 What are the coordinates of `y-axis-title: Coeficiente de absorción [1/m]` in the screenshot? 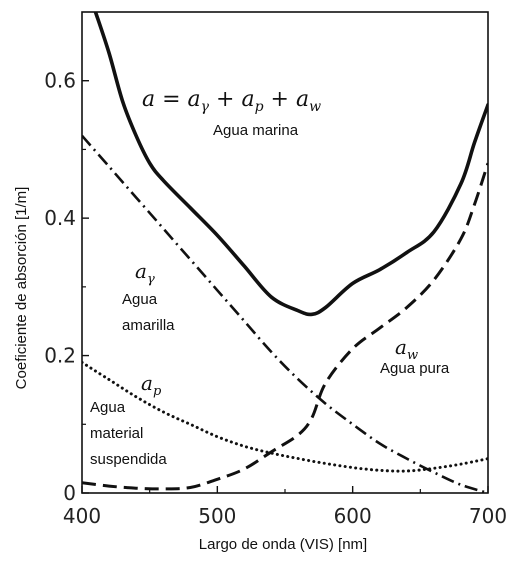 It's located at (21, 288).